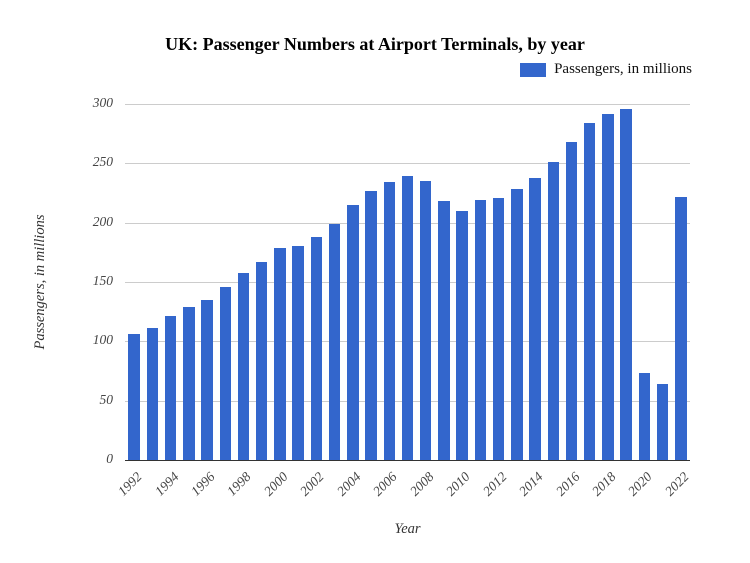  What do you see at coordinates (189, 383) in the screenshot?
I see `bar-1995` at bounding box center [189, 383].